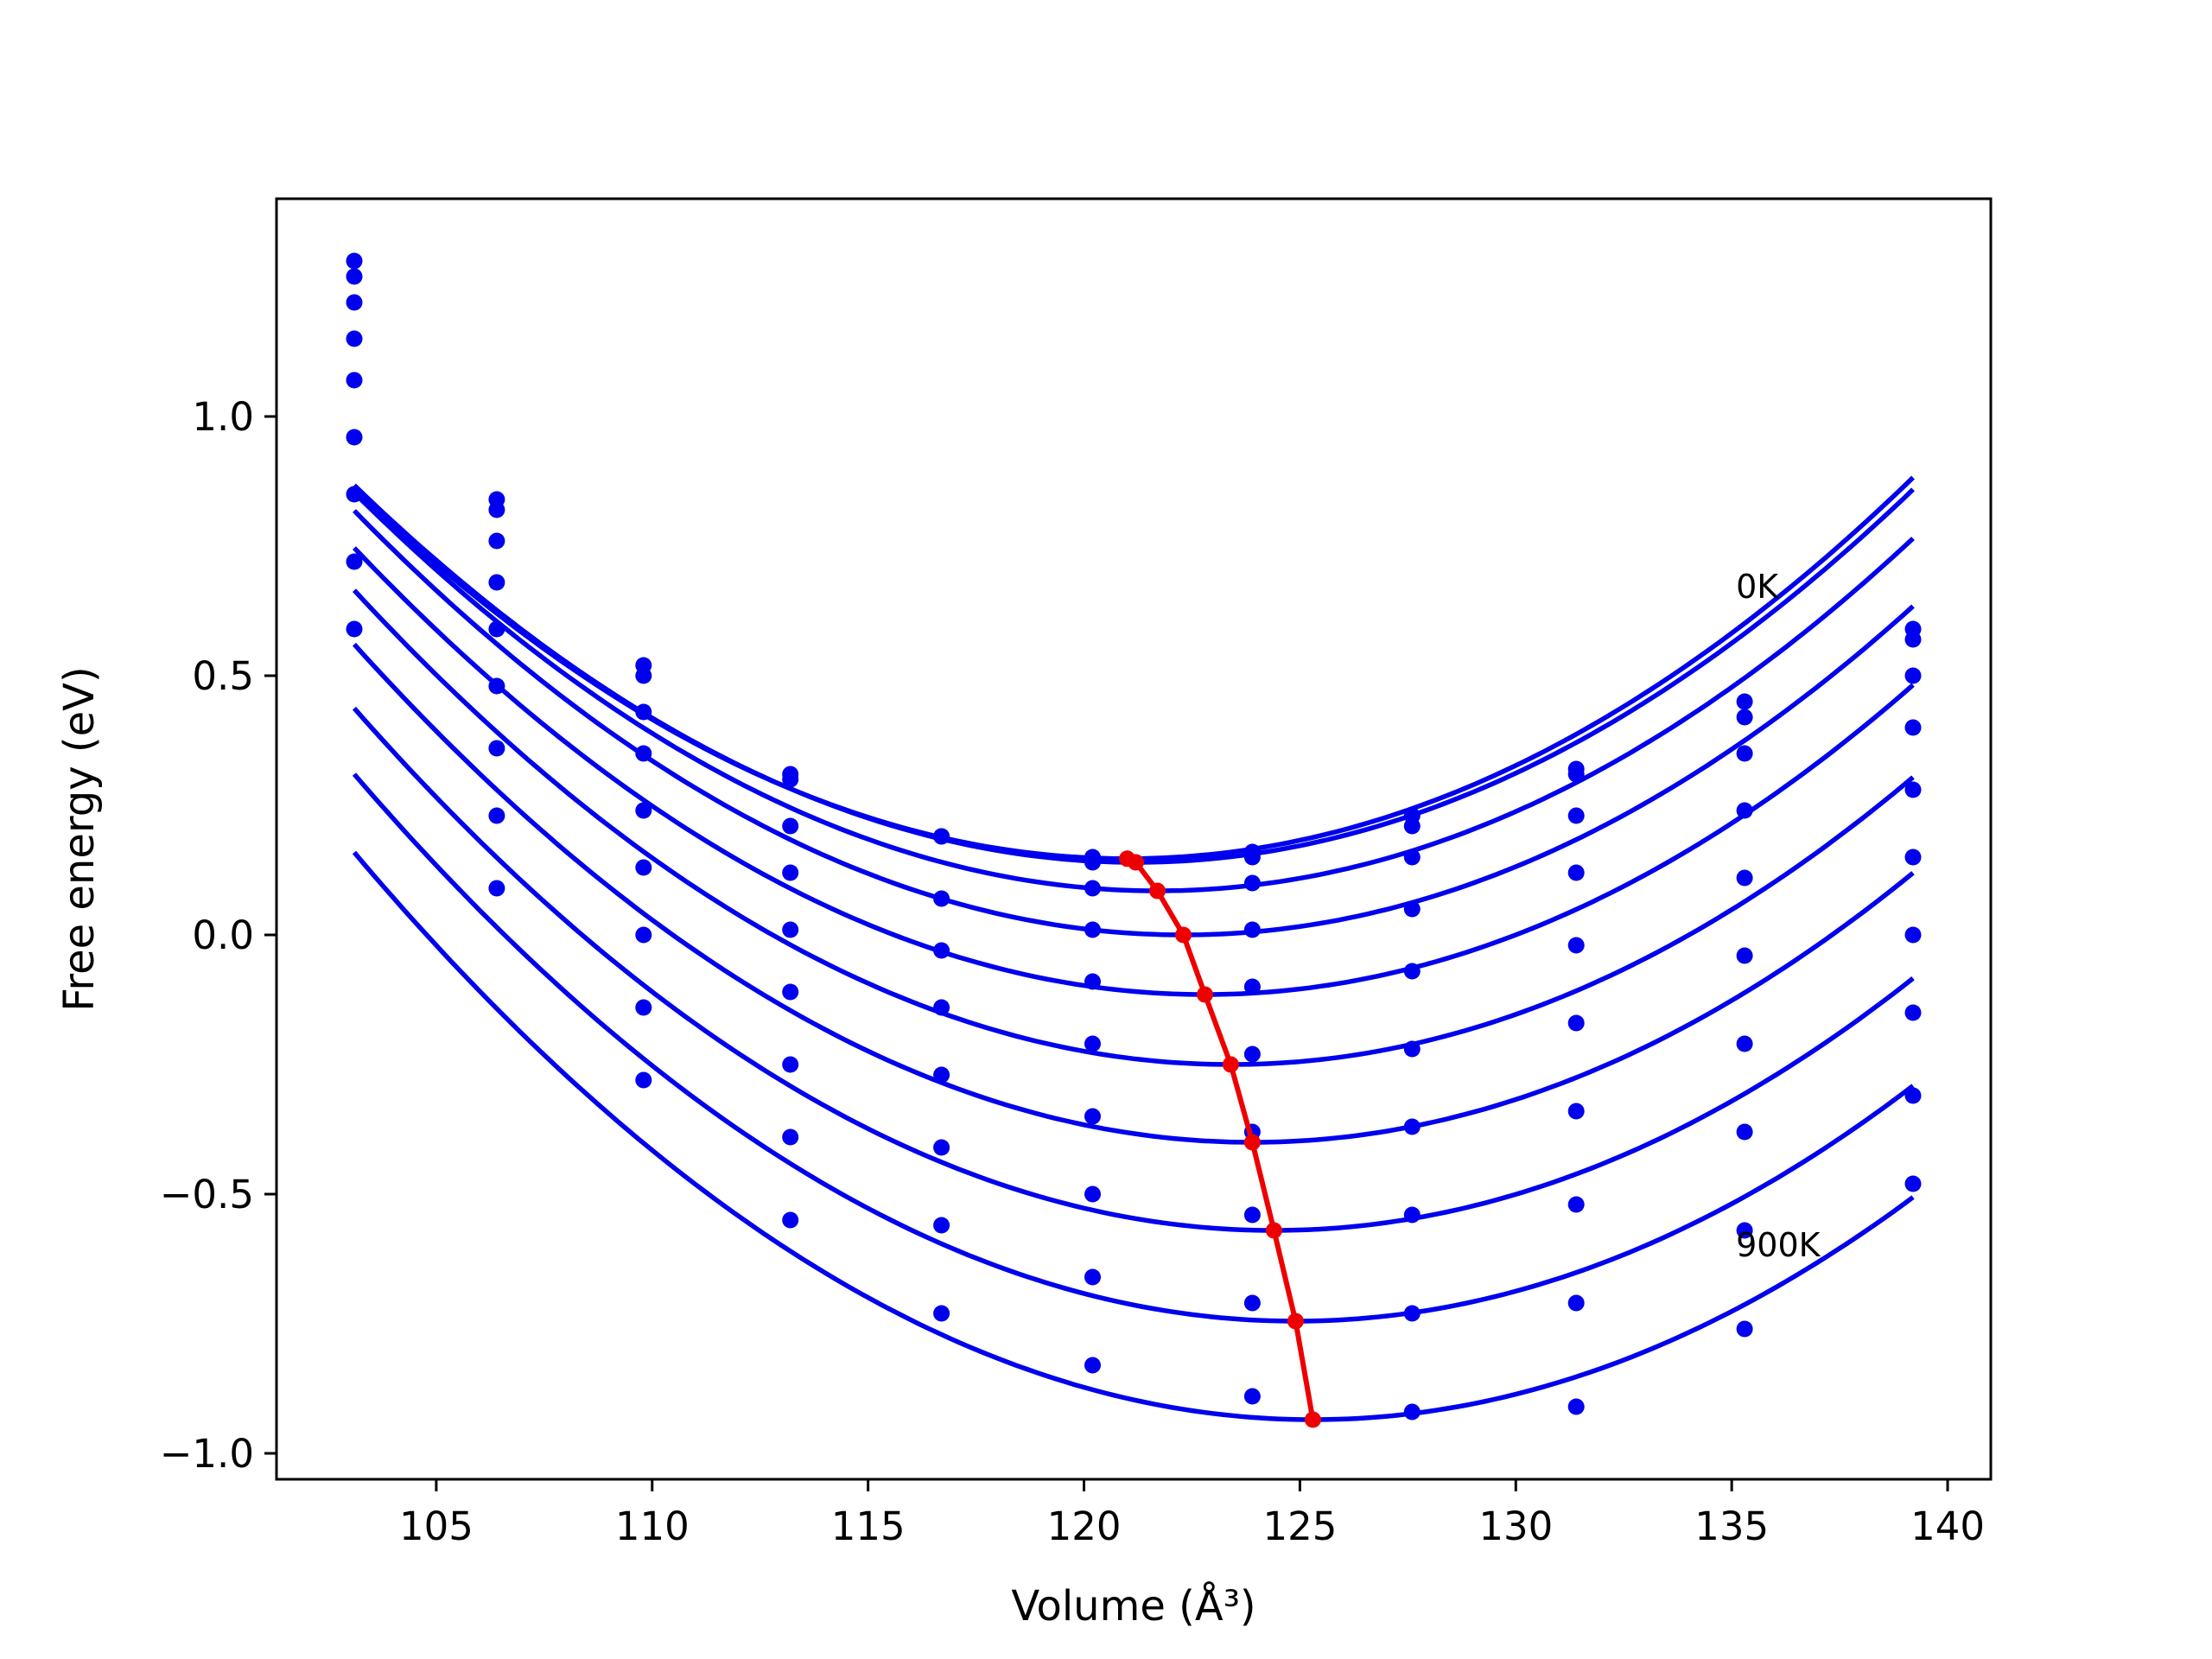  I want to click on x-tick-label: 130, so click(1515, 1526).